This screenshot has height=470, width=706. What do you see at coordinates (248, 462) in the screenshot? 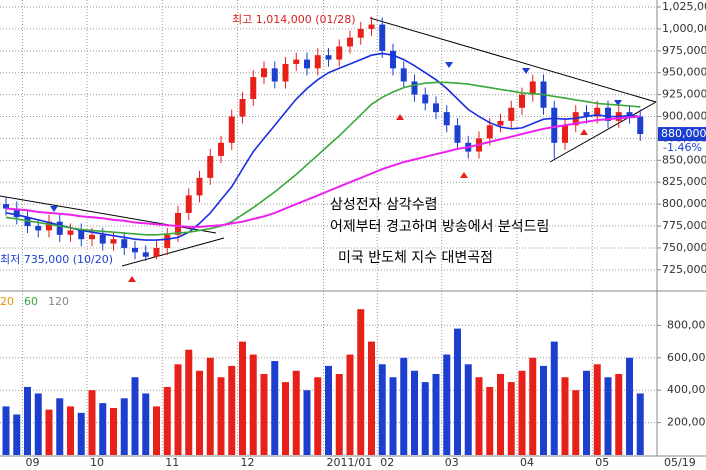
I see `x-tick-label: 12` at bounding box center [248, 462].